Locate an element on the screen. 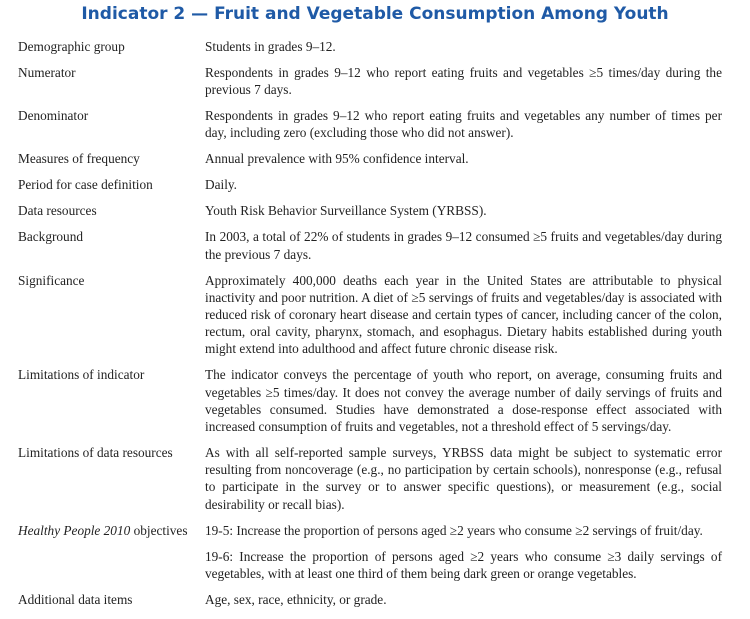 The image size is (750, 619). row-label: Background is located at coordinates (111, 245).